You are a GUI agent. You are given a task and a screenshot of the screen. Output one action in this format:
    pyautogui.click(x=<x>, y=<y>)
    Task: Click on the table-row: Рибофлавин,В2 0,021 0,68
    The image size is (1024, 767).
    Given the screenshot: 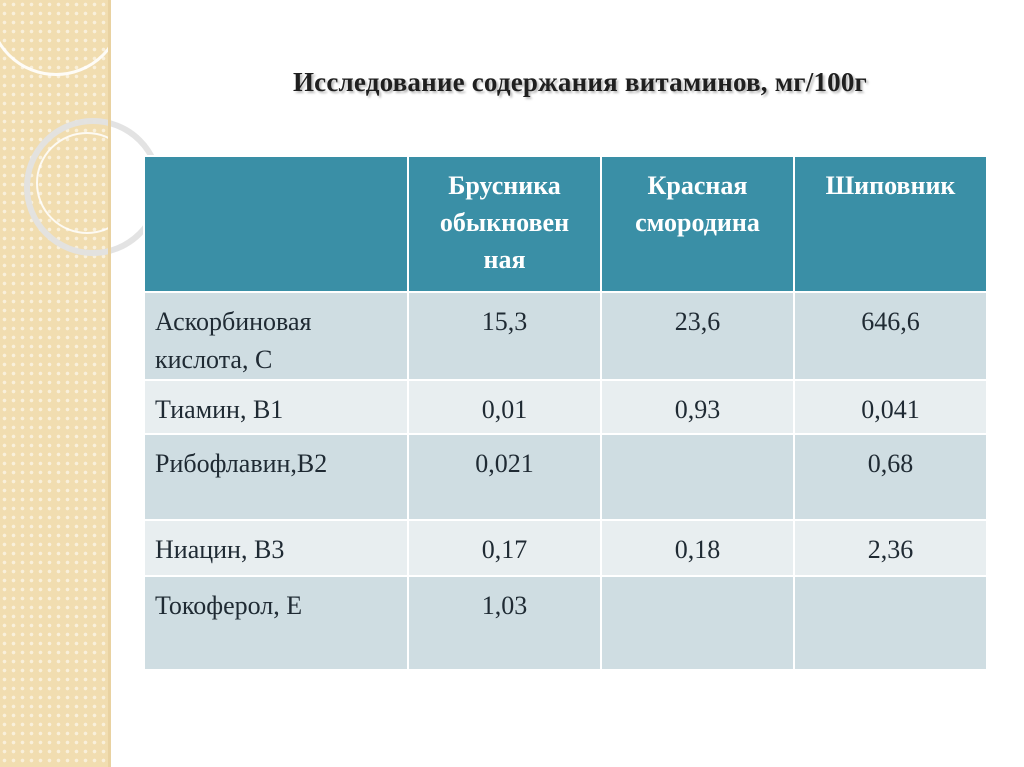 What is the action you would take?
    pyautogui.click(x=565, y=477)
    